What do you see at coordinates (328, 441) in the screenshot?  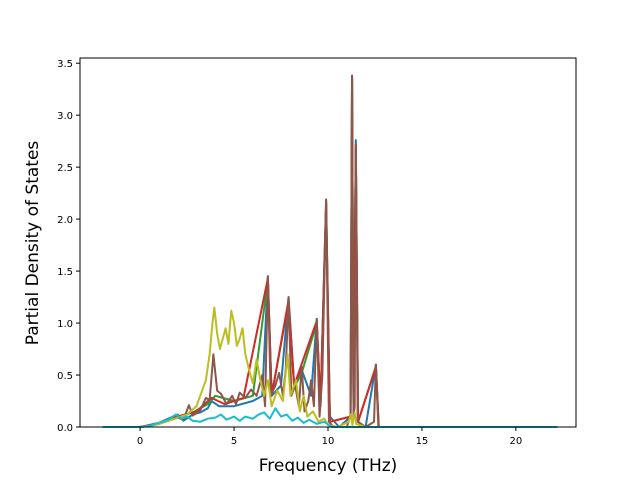 I see `x-tick-label: 10` at bounding box center [328, 441].